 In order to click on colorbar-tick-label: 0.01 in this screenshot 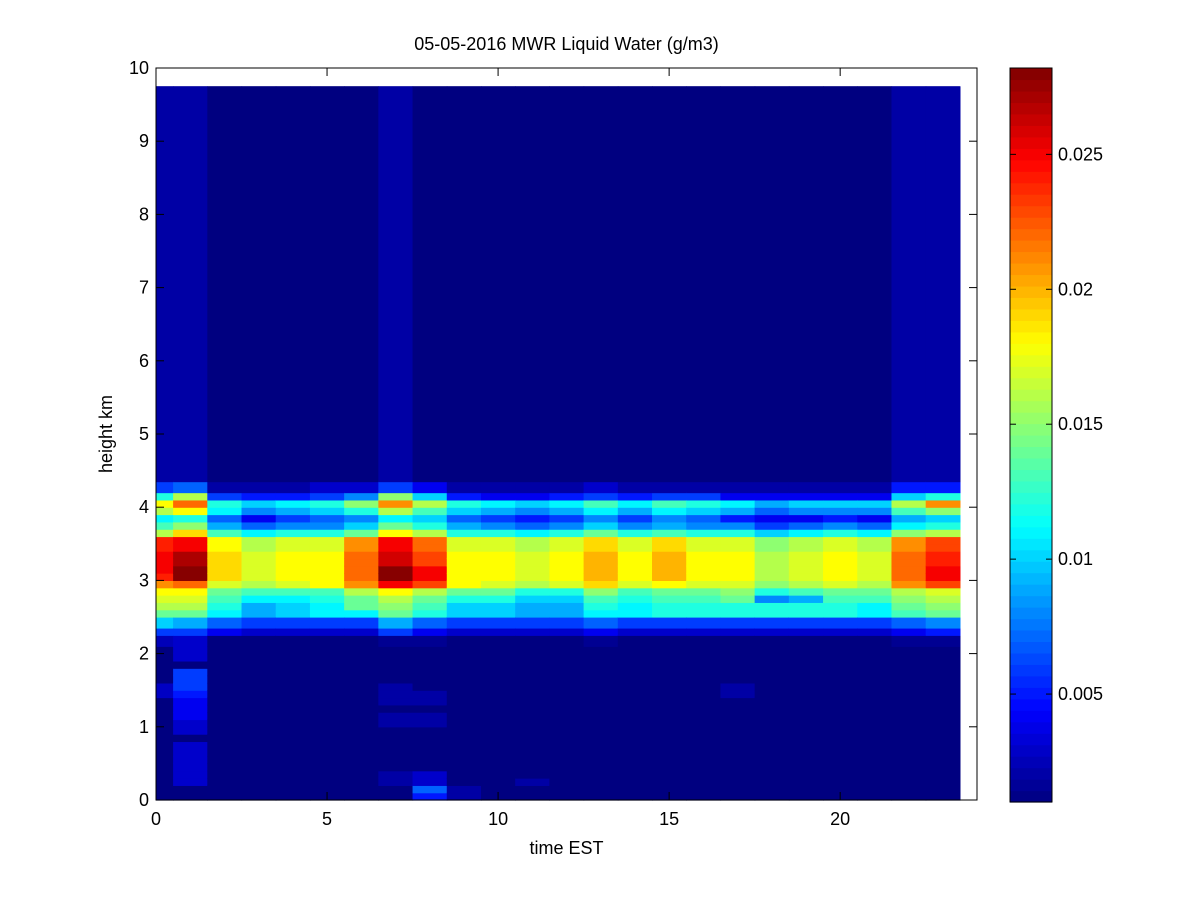, I will do `click(1075, 559)`.